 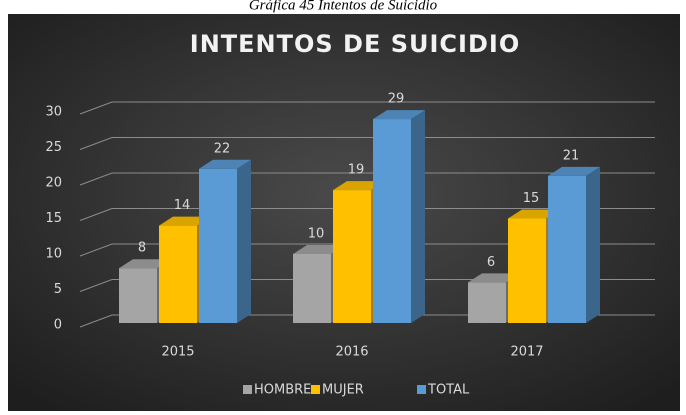 I want to click on y-tick-label: 25, so click(x=53, y=147).